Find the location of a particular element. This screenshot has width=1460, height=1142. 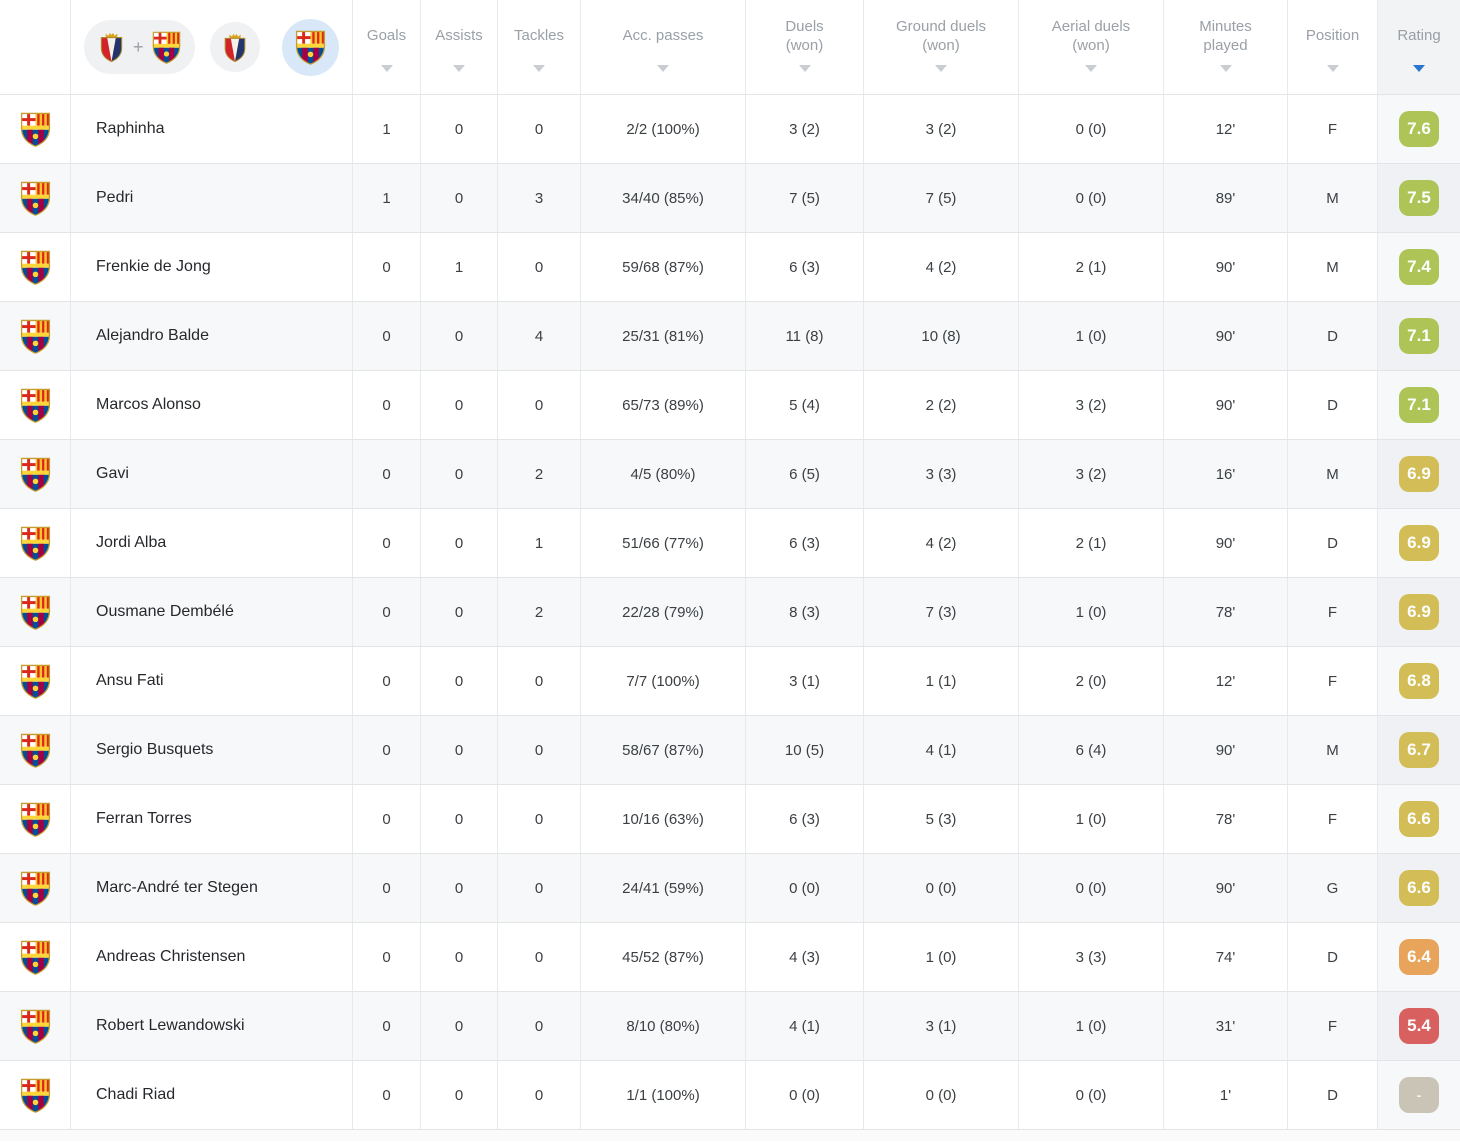

position-value: M is located at coordinates (1332, 267).